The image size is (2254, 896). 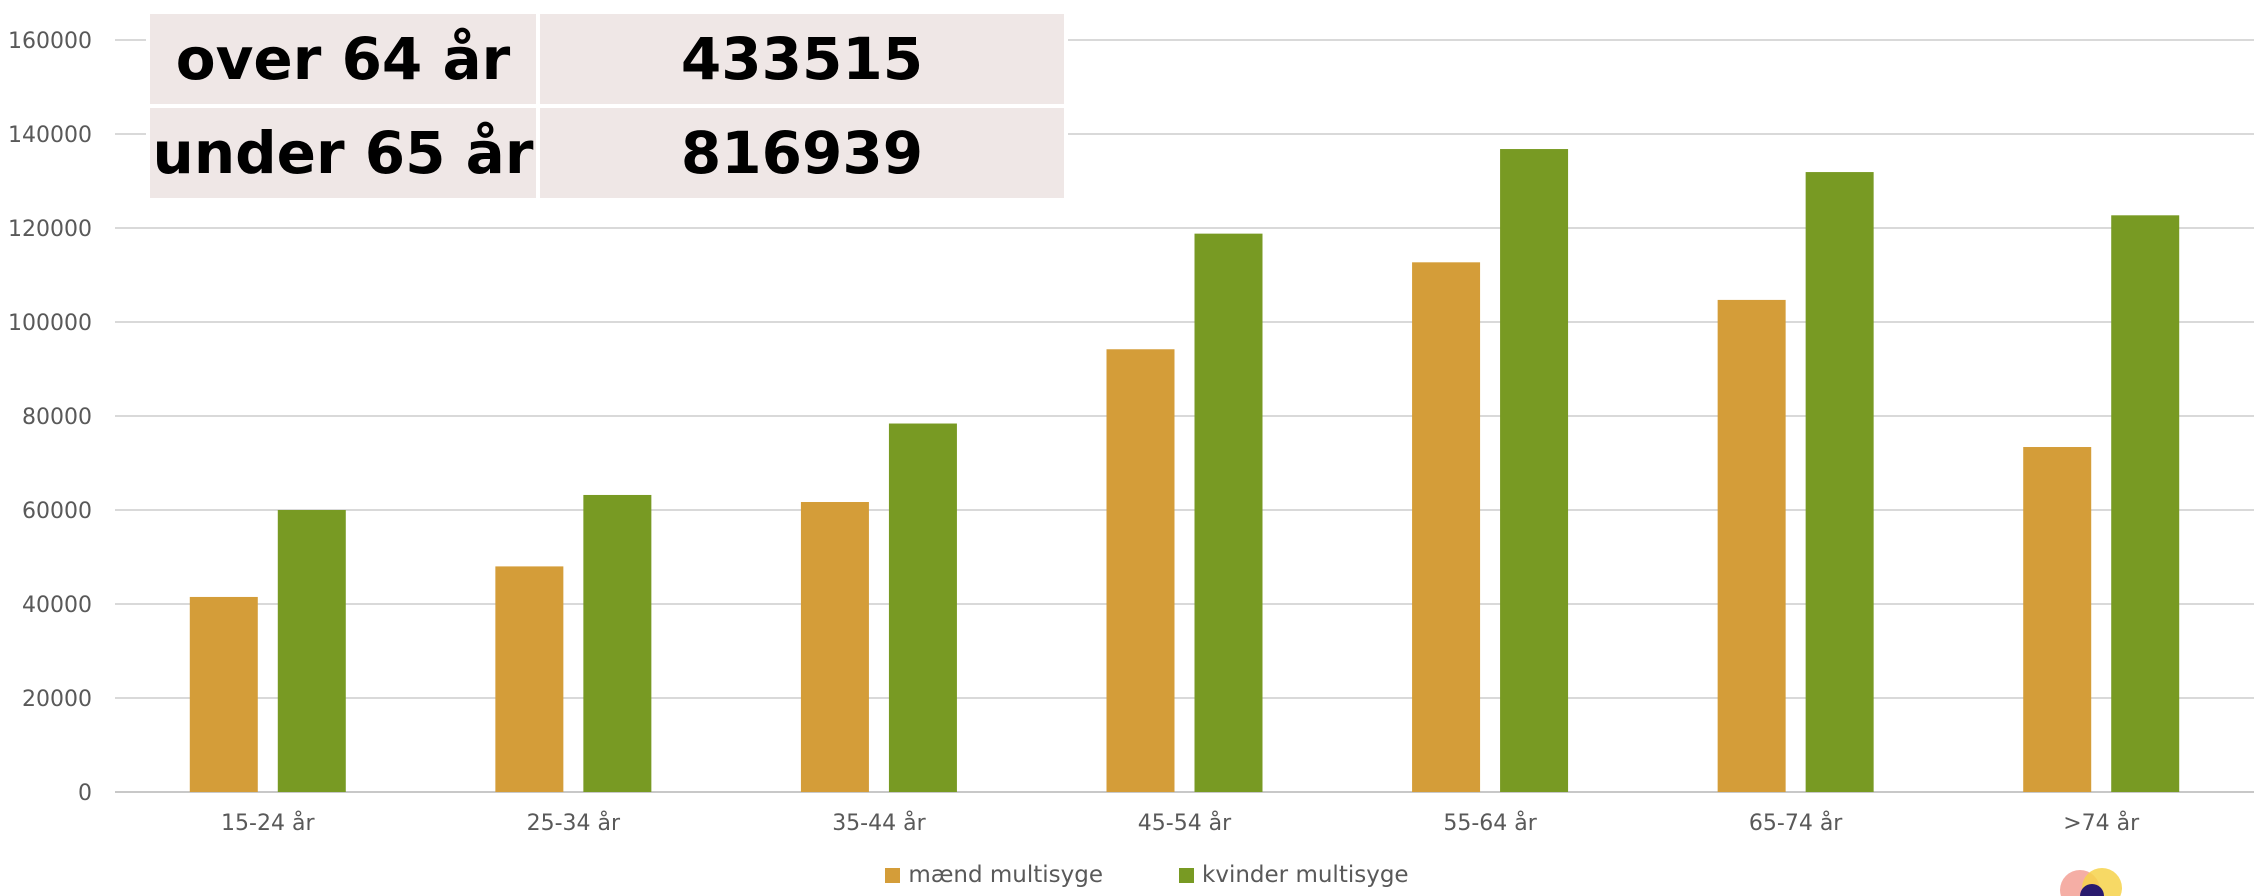 What do you see at coordinates (879, 823) in the screenshot?
I see `x-tick-label: 35-44 år` at bounding box center [879, 823].